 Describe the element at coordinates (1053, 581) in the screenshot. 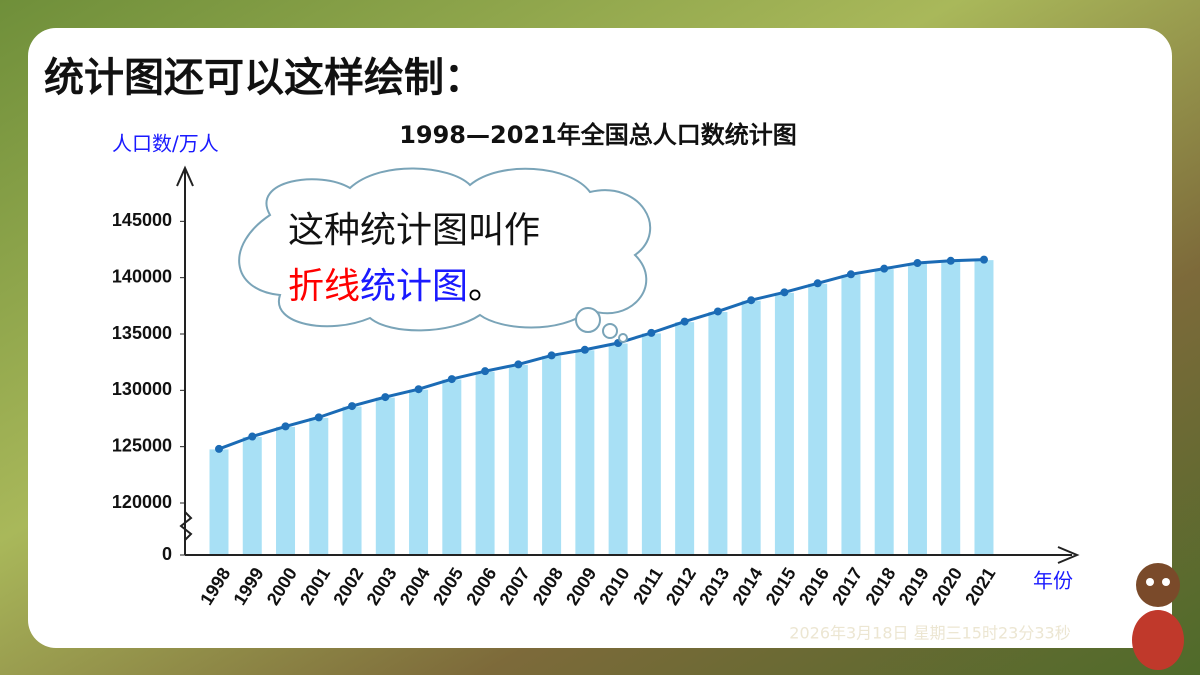

I see `x-axis-label: 年份` at that location.